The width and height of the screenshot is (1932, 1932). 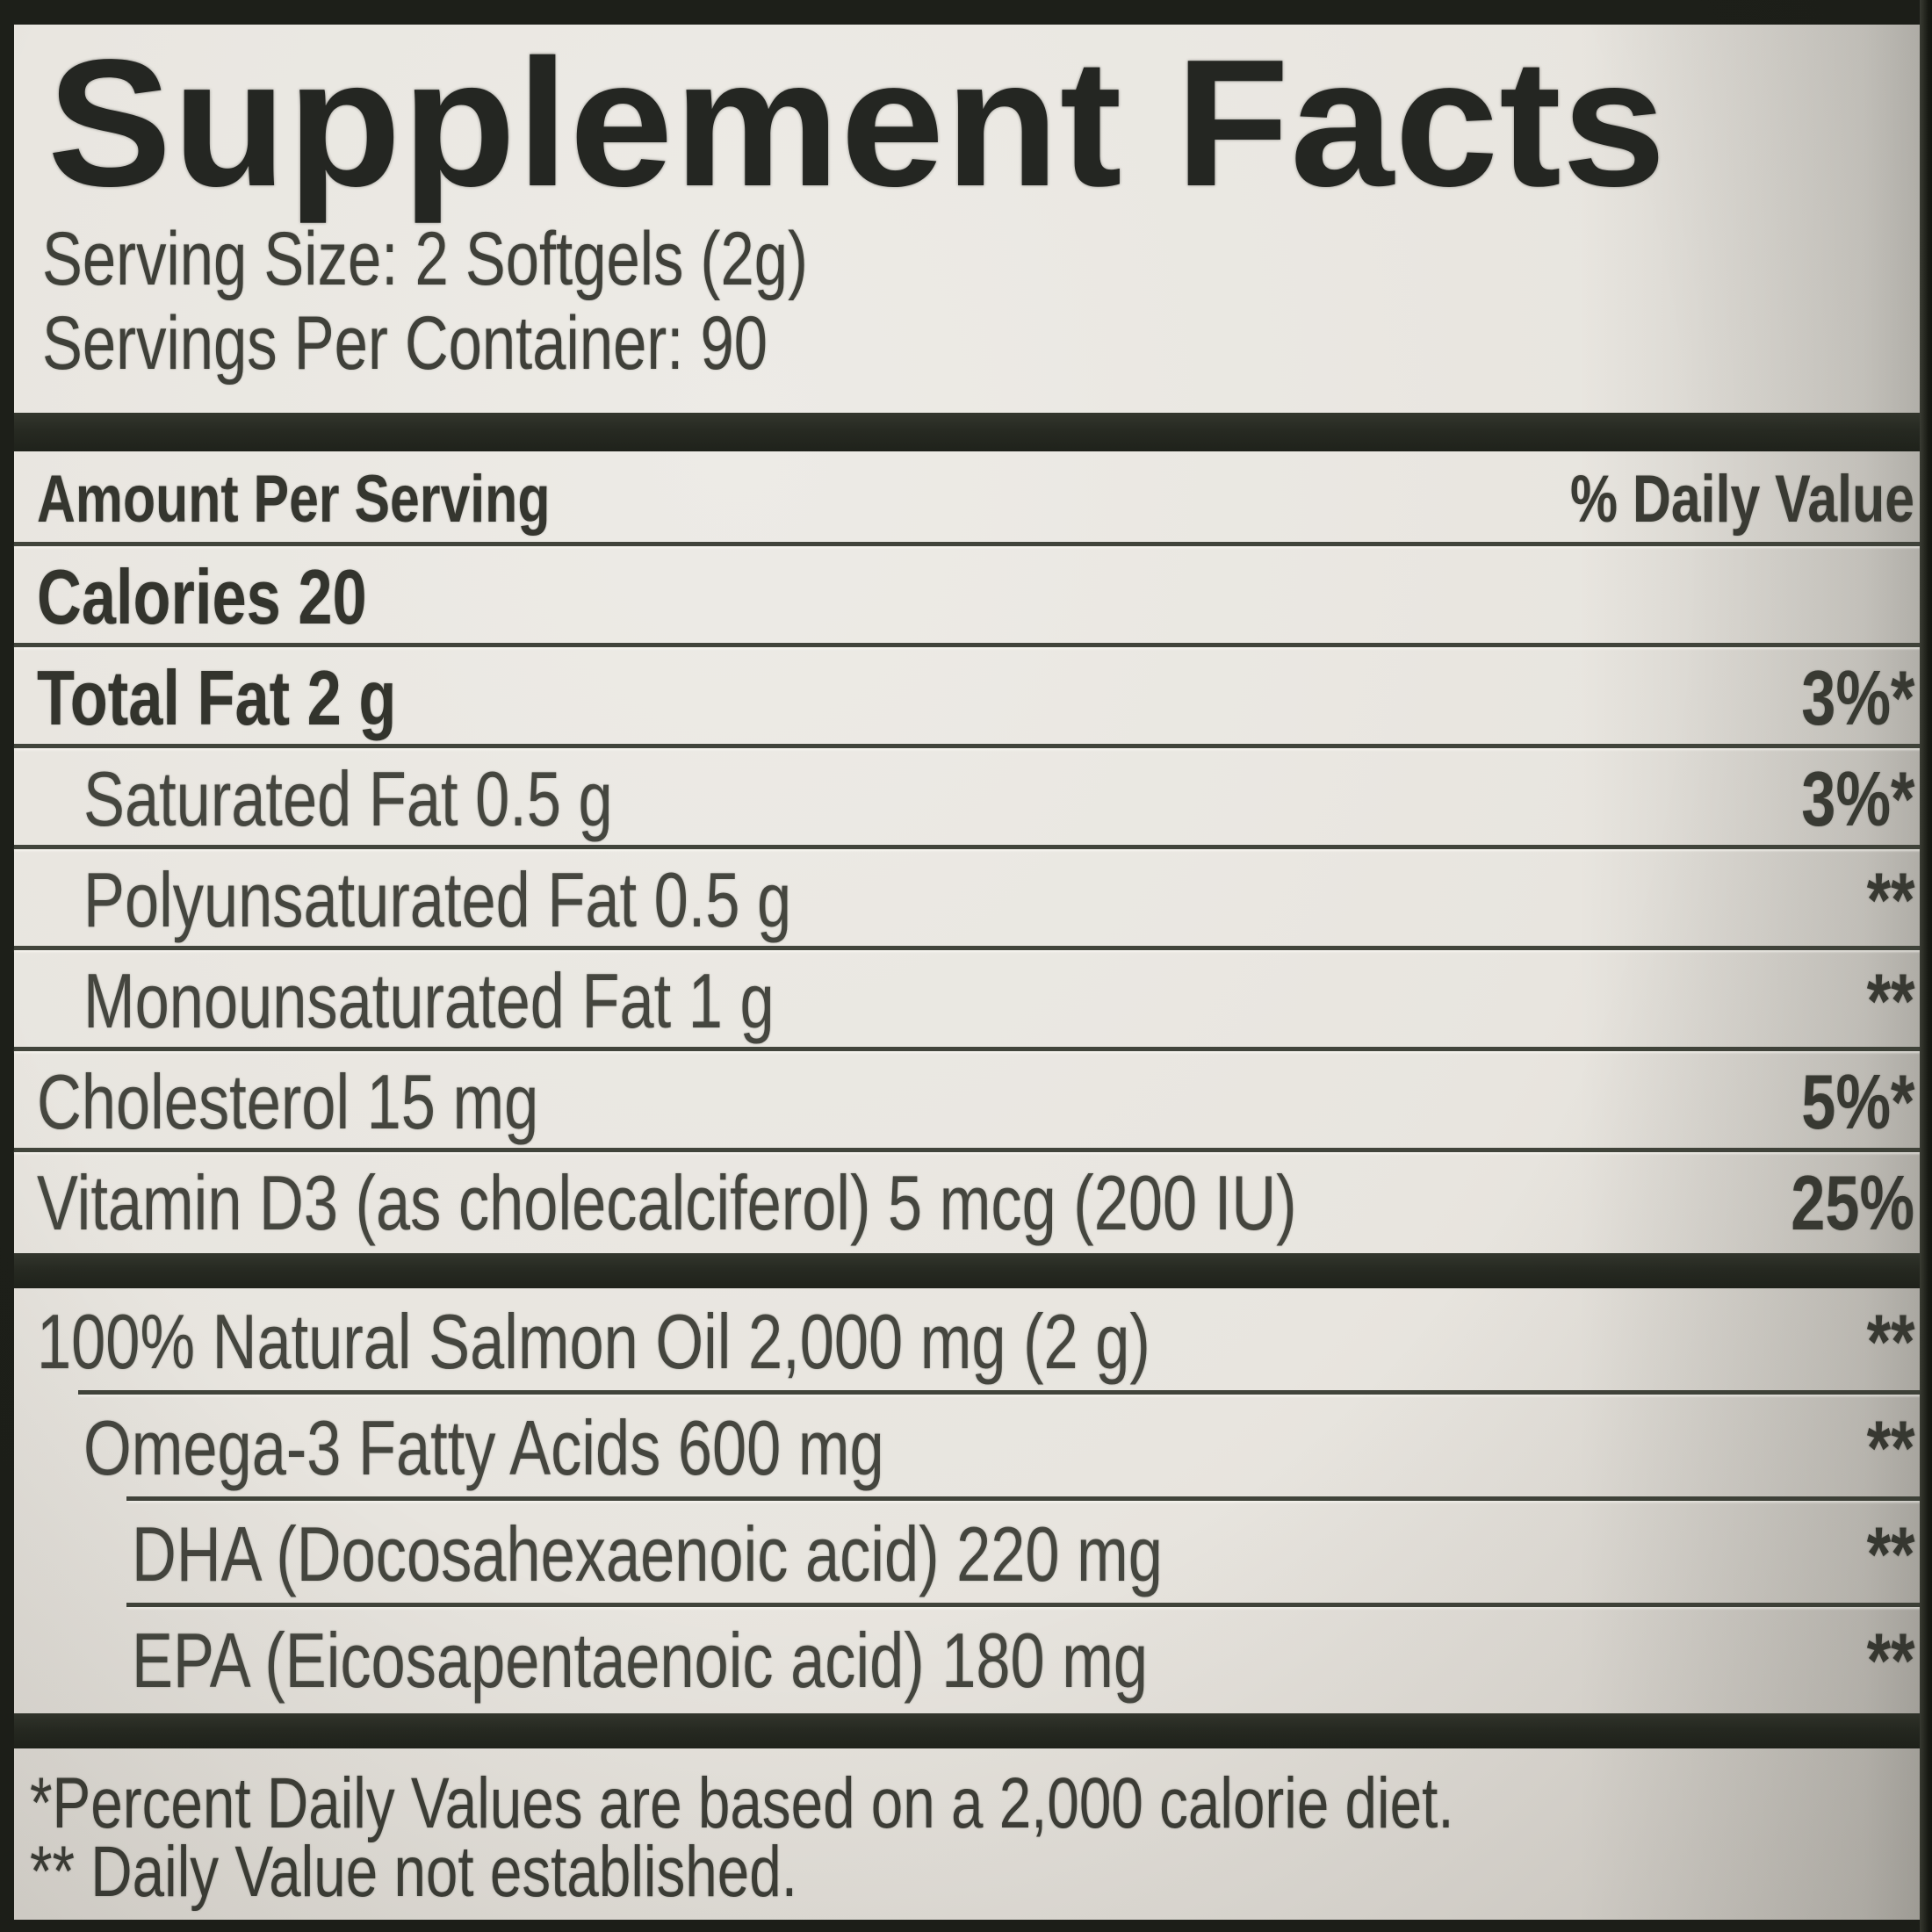 What do you see at coordinates (438, 899) in the screenshot?
I see `polyunsaturated-fat-label: Polyunsaturated Fat 0.5 g` at bounding box center [438, 899].